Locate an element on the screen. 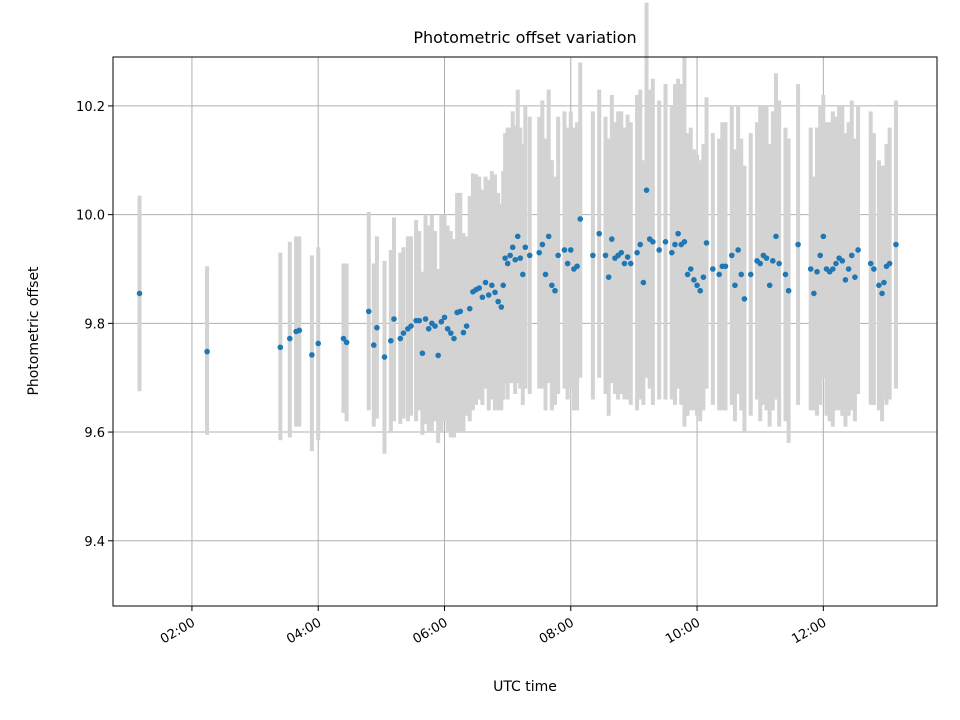  y-axis: 9.4 9.6 9.8 10.0 10.2 is located at coordinates (94, 325).